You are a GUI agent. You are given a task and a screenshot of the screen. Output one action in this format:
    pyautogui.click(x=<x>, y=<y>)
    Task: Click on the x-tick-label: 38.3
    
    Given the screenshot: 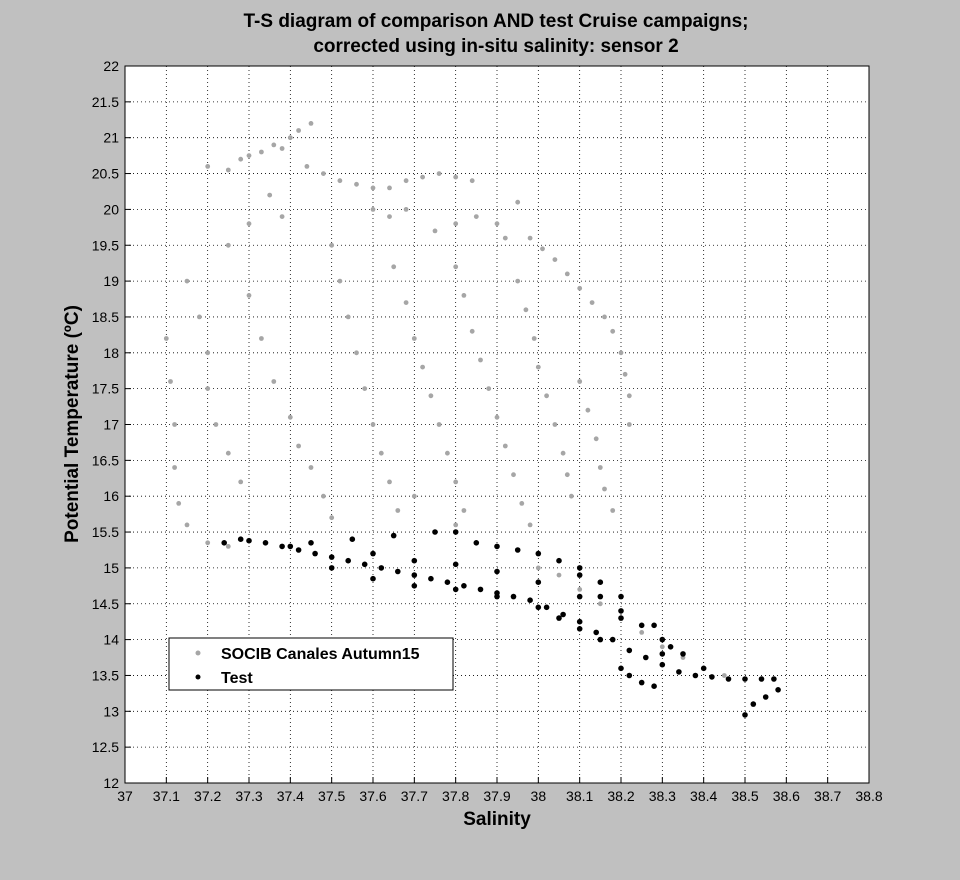 What is the action you would take?
    pyautogui.click(x=662, y=796)
    